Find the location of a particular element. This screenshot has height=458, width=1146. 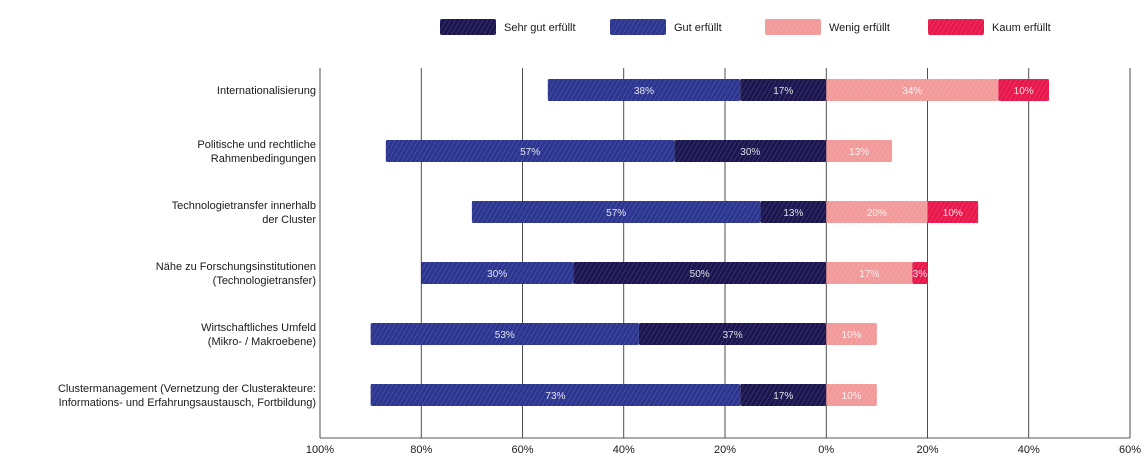

legend-item: Kaum erfüllt is located at coordinates (989, 27).